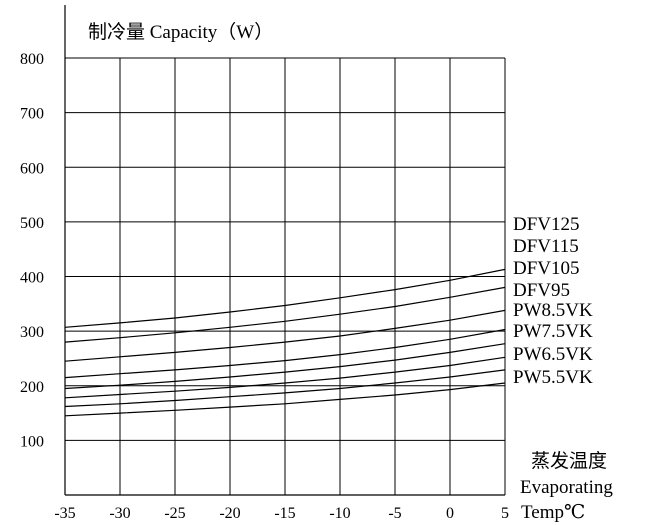  I want to click on series-line-dfv95, so click(285, 353).